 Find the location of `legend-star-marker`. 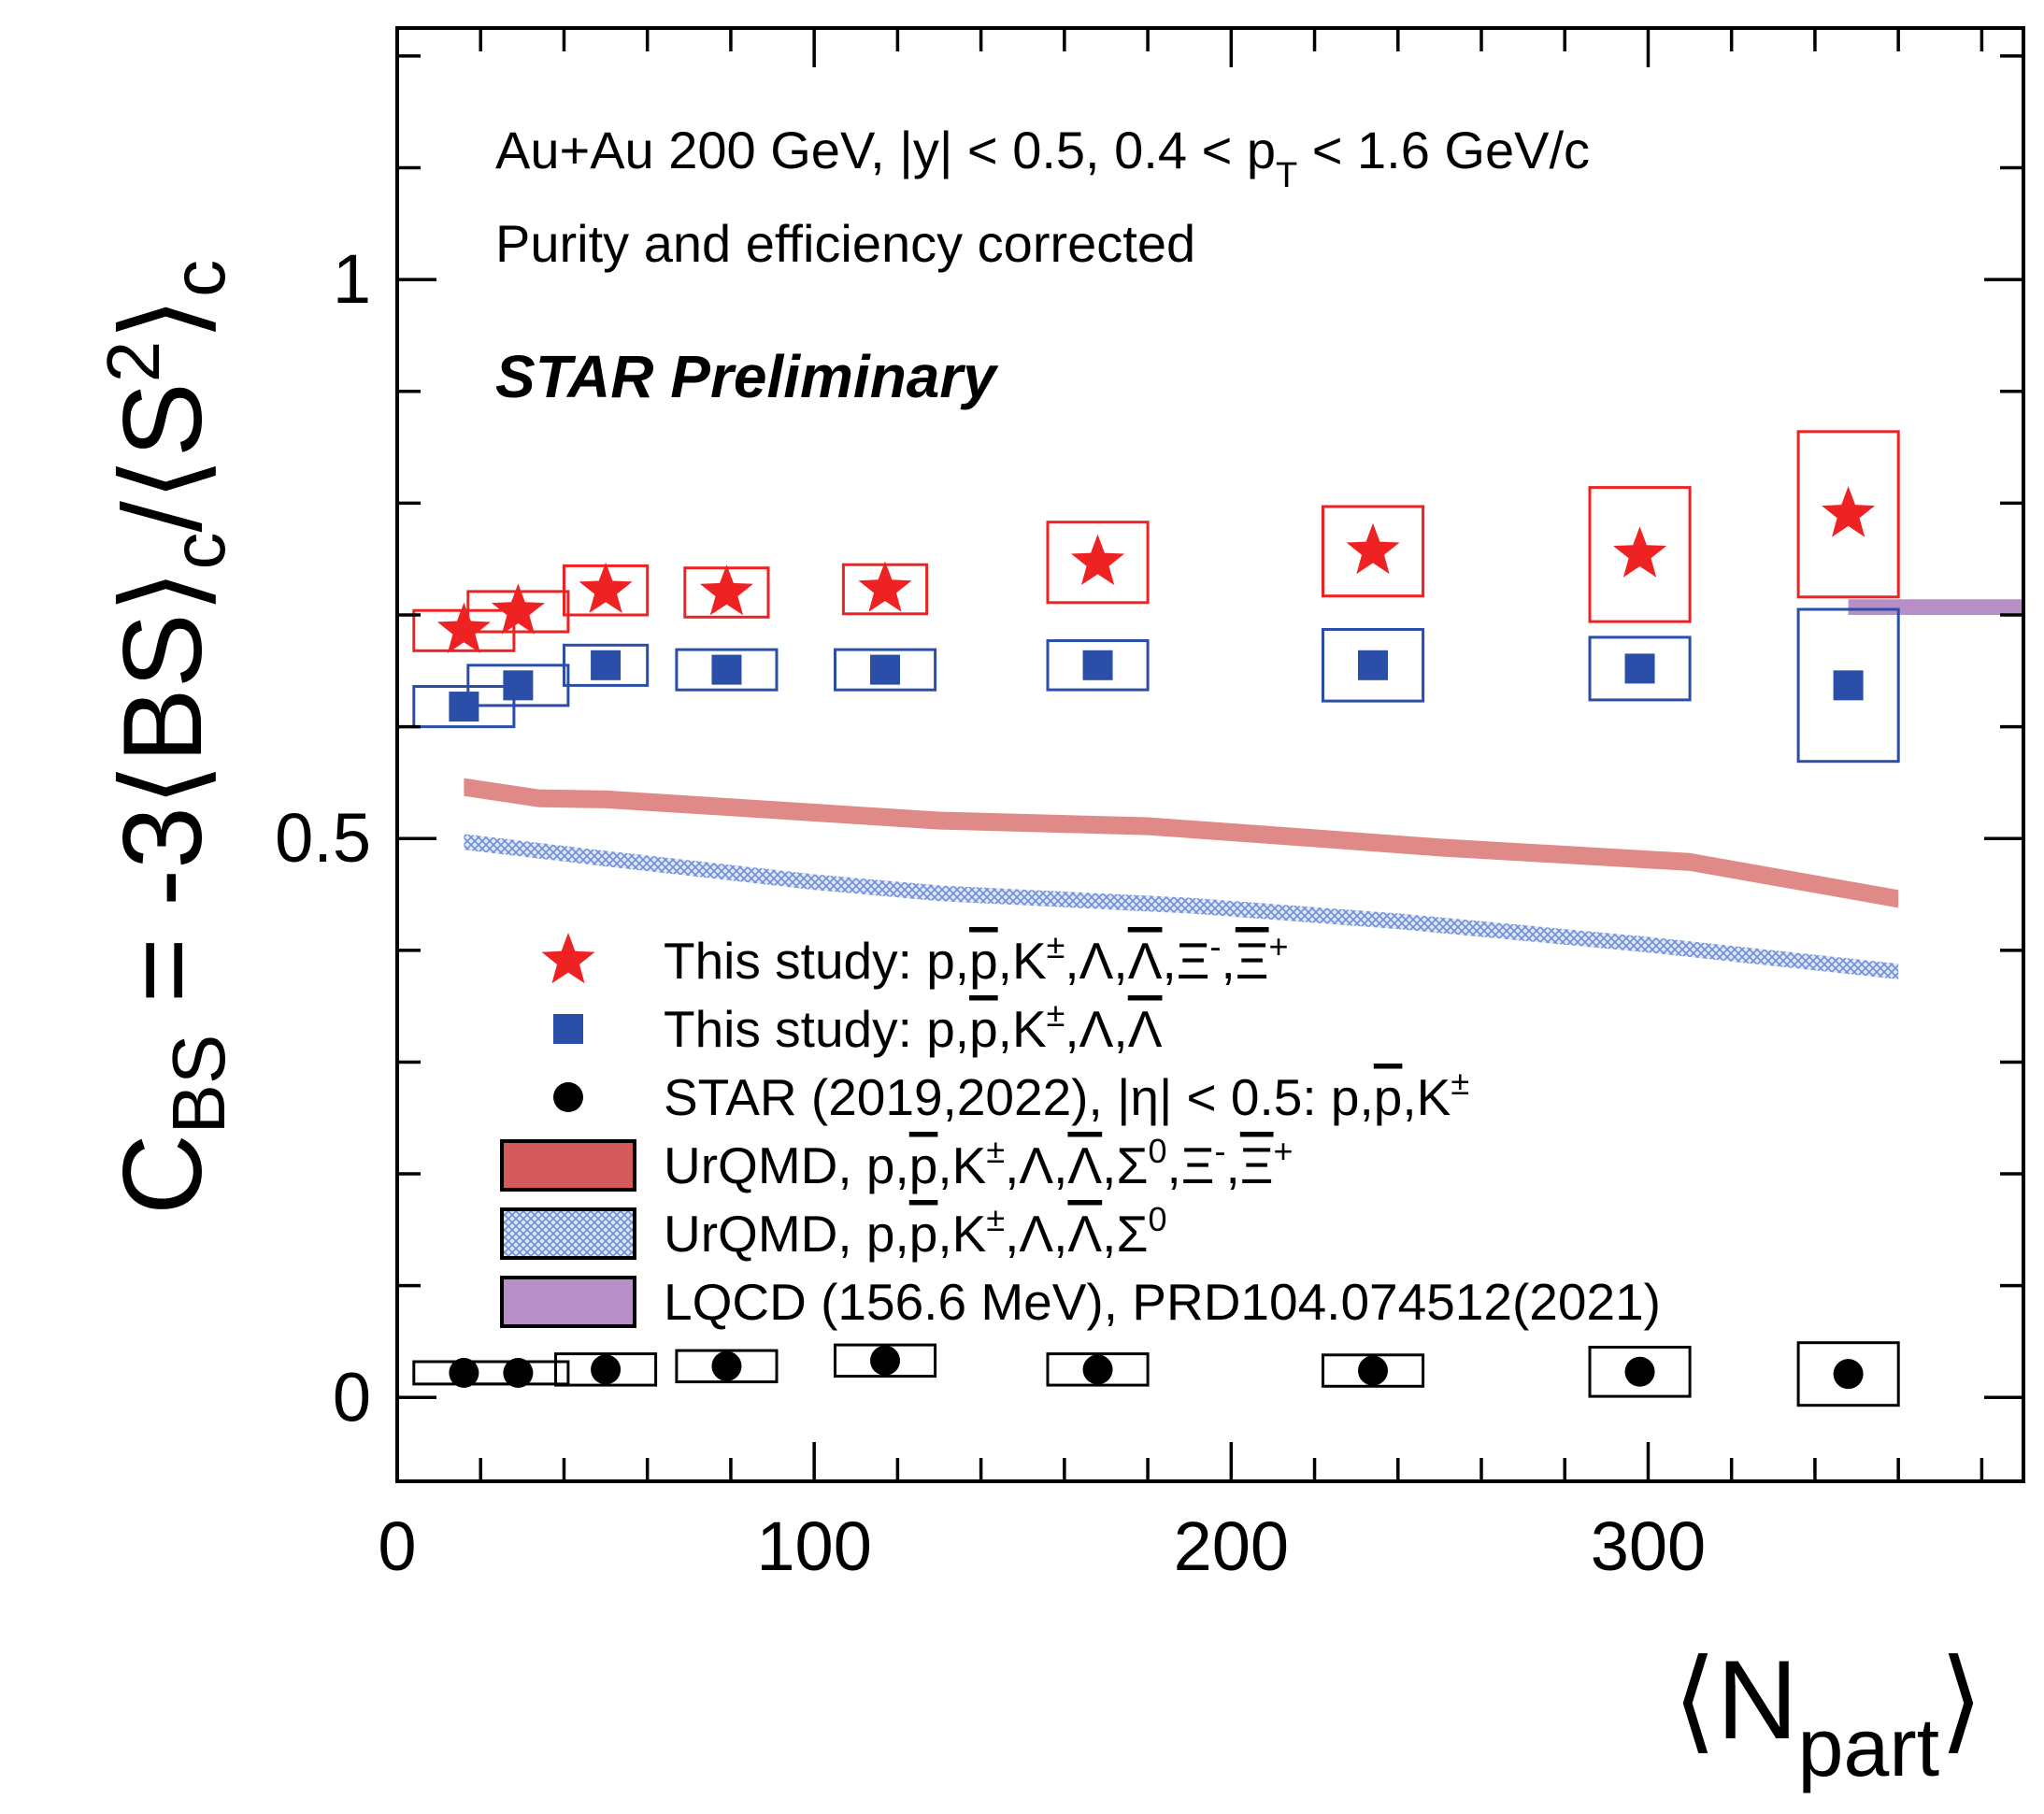

legend-star-marker is located at coordinates (568, 959).